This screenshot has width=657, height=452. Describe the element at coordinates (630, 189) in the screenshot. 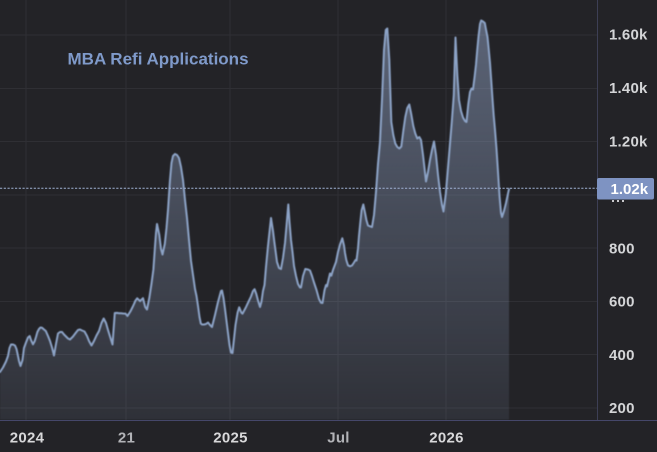

I see `svg-text: 1.02k` at that location.